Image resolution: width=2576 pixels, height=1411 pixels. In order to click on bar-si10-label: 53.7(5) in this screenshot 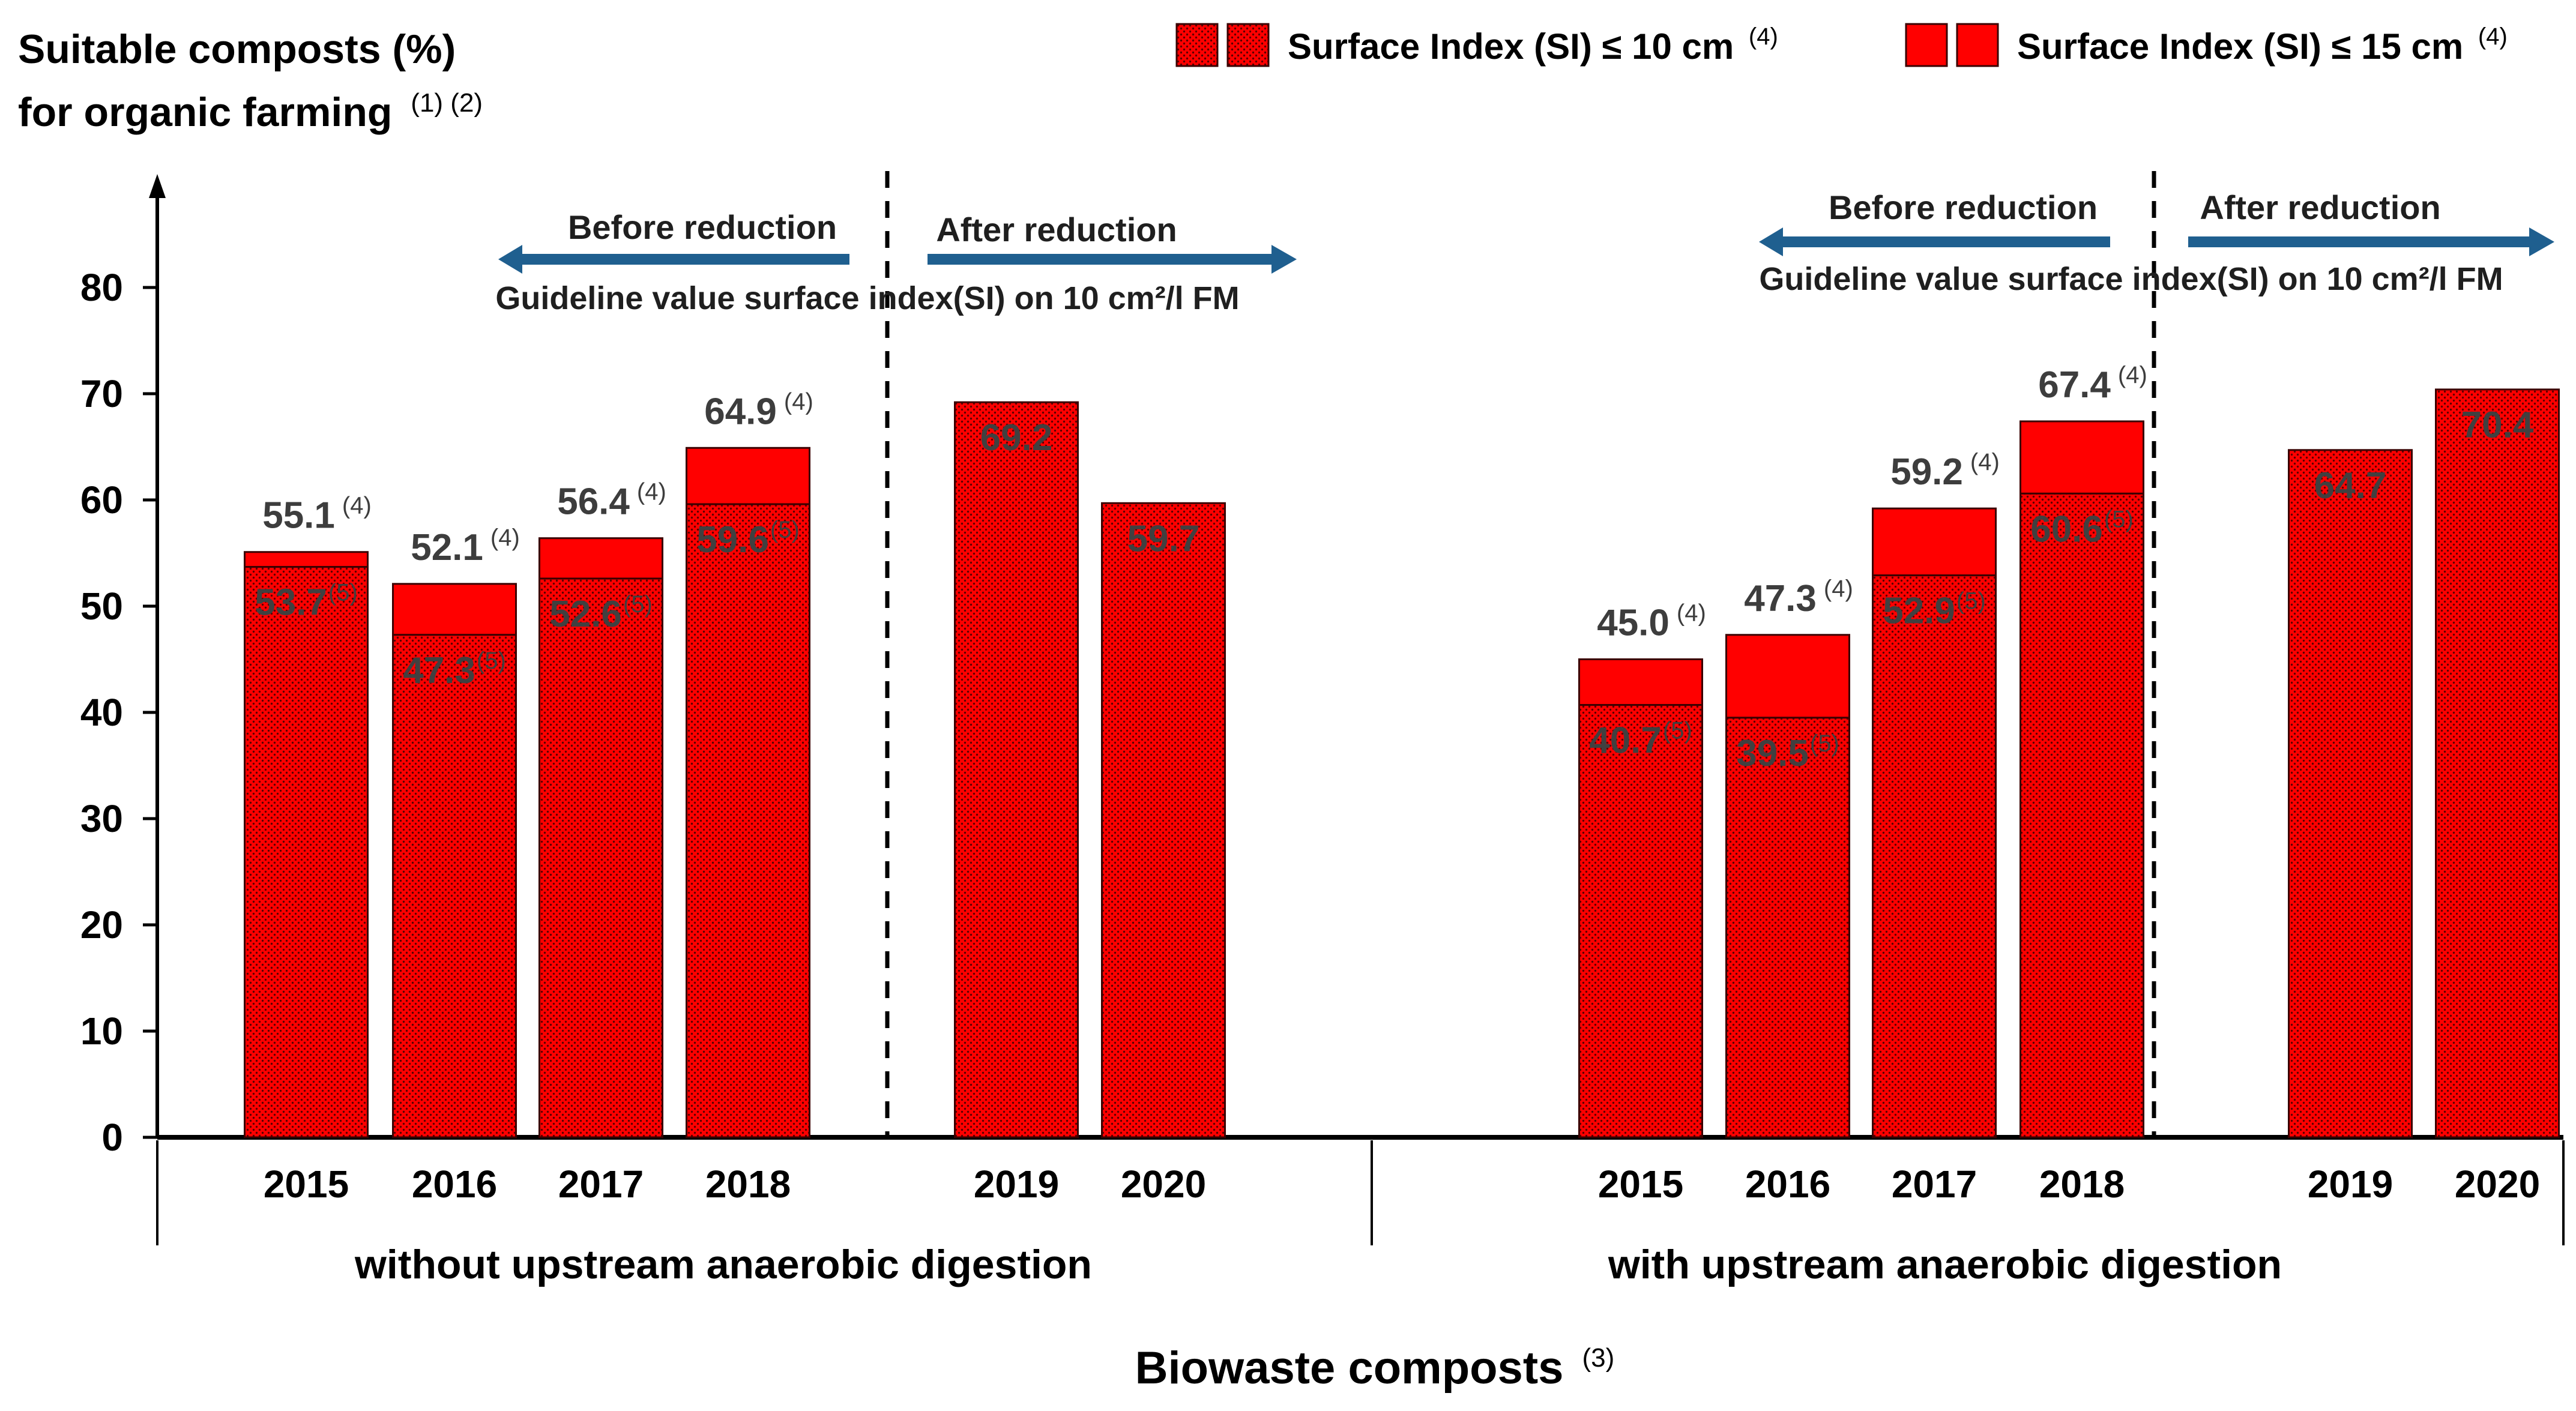, I will do `click(306, 602)`.